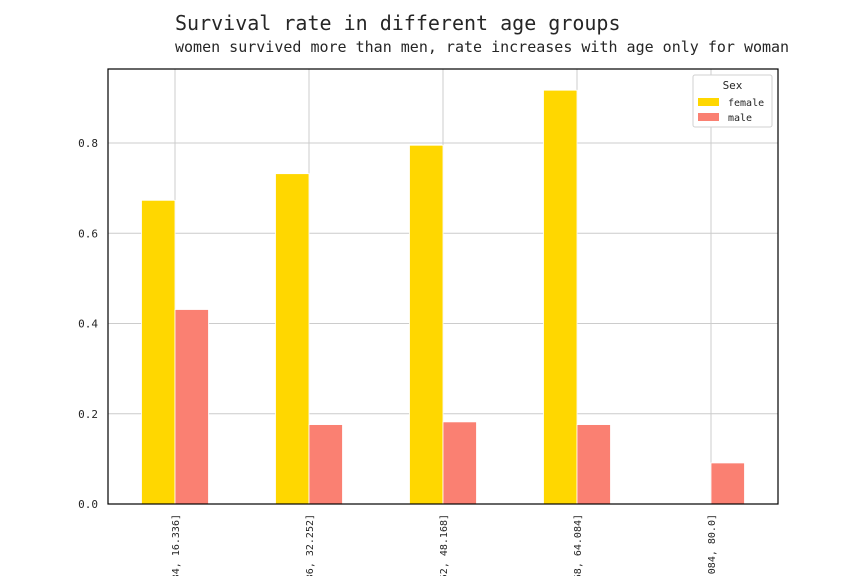 The height and width of the screenshot is (576, 864). Describe the element at coordinates (310, 545) in the screenshot. I see `x-tick-label: (16.336, 32.252]` at that location.